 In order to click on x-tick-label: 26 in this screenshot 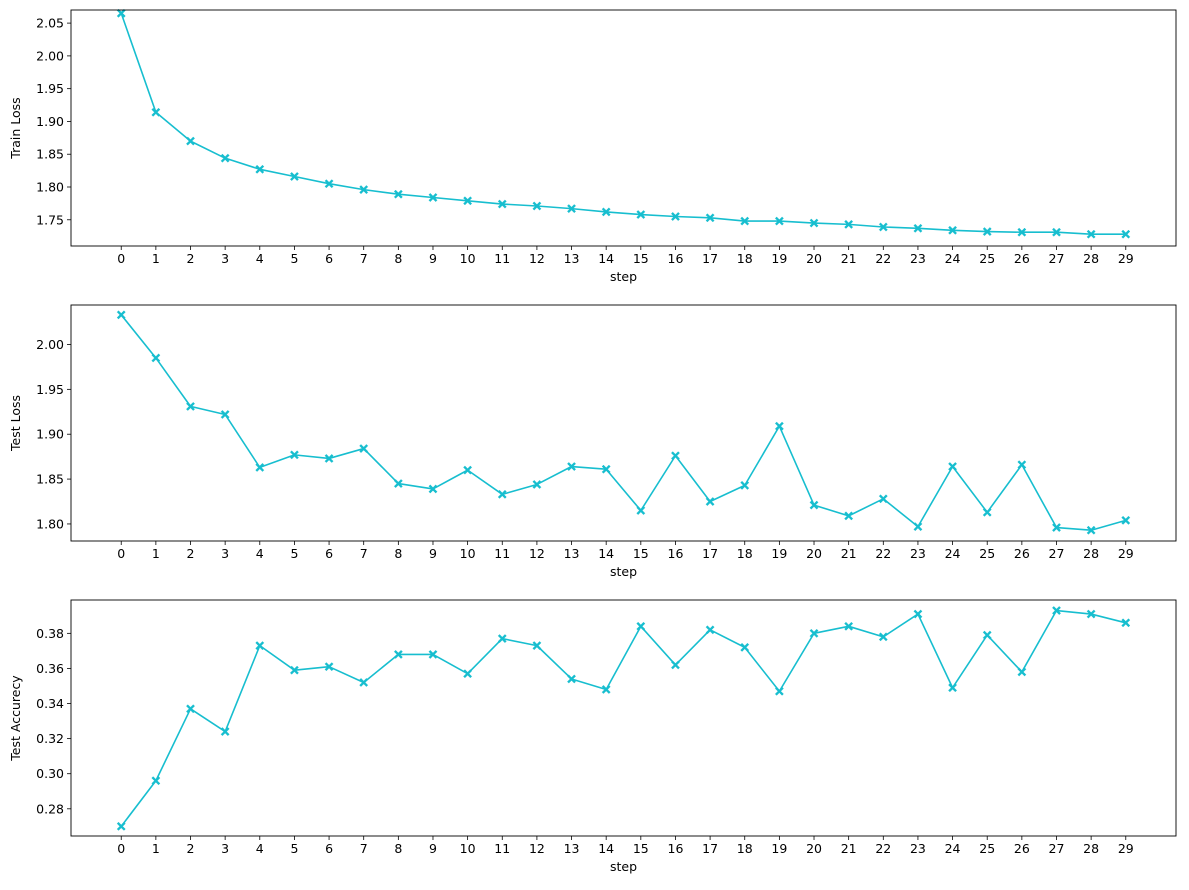, I will do `click(1022, 553)`.